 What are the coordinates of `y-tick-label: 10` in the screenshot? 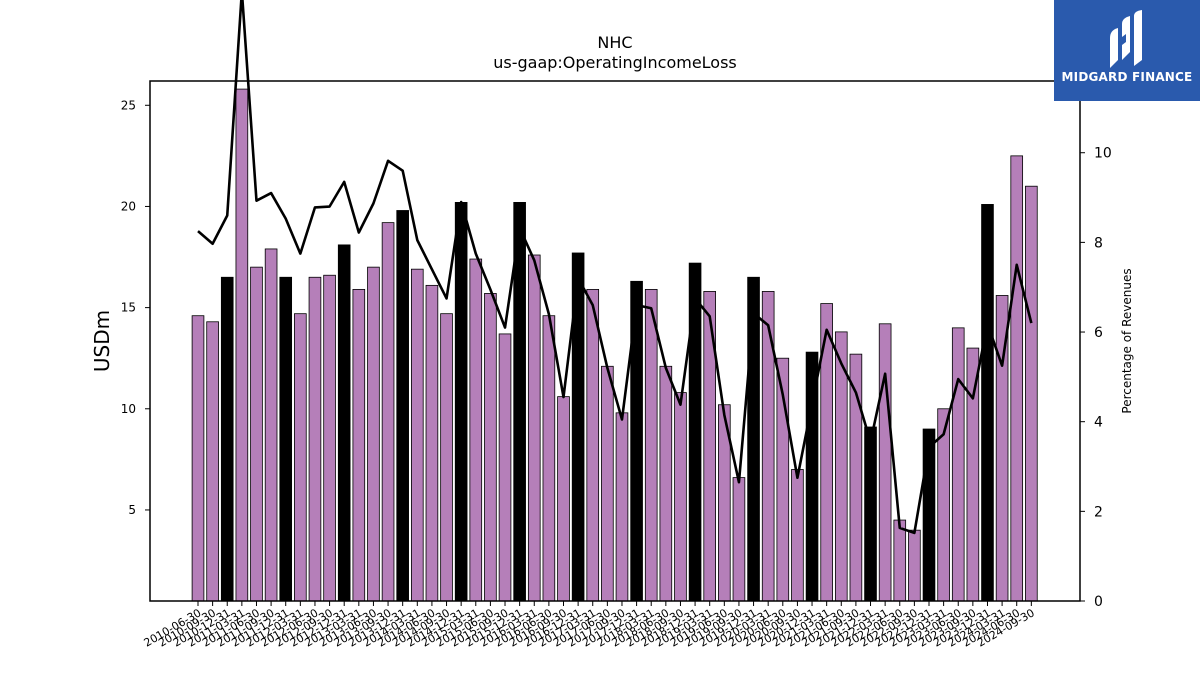 It's located at (128, 409).